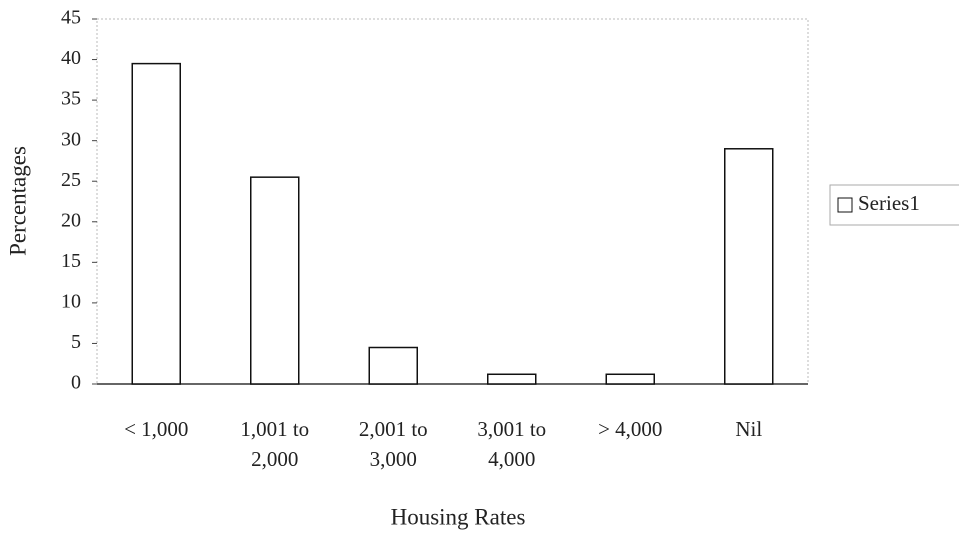 The height and width of the screenshot is (534, 959). I want to click on x-tick-label: > 4,000, so click(630, 429).